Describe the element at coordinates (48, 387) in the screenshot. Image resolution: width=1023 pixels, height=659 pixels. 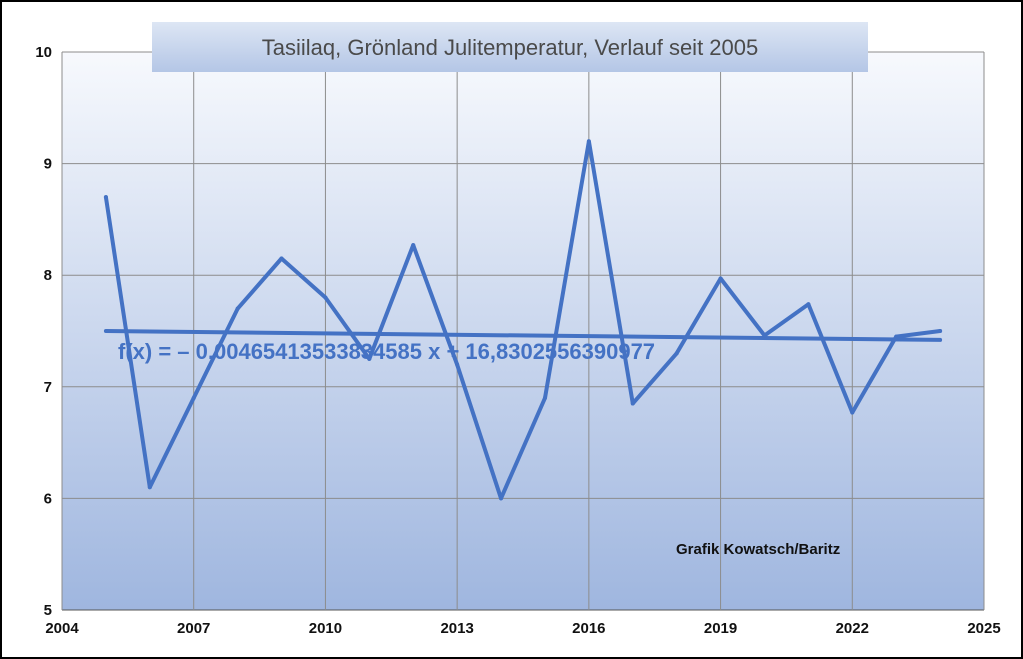
I see `y-tick-label: 7` at that location.